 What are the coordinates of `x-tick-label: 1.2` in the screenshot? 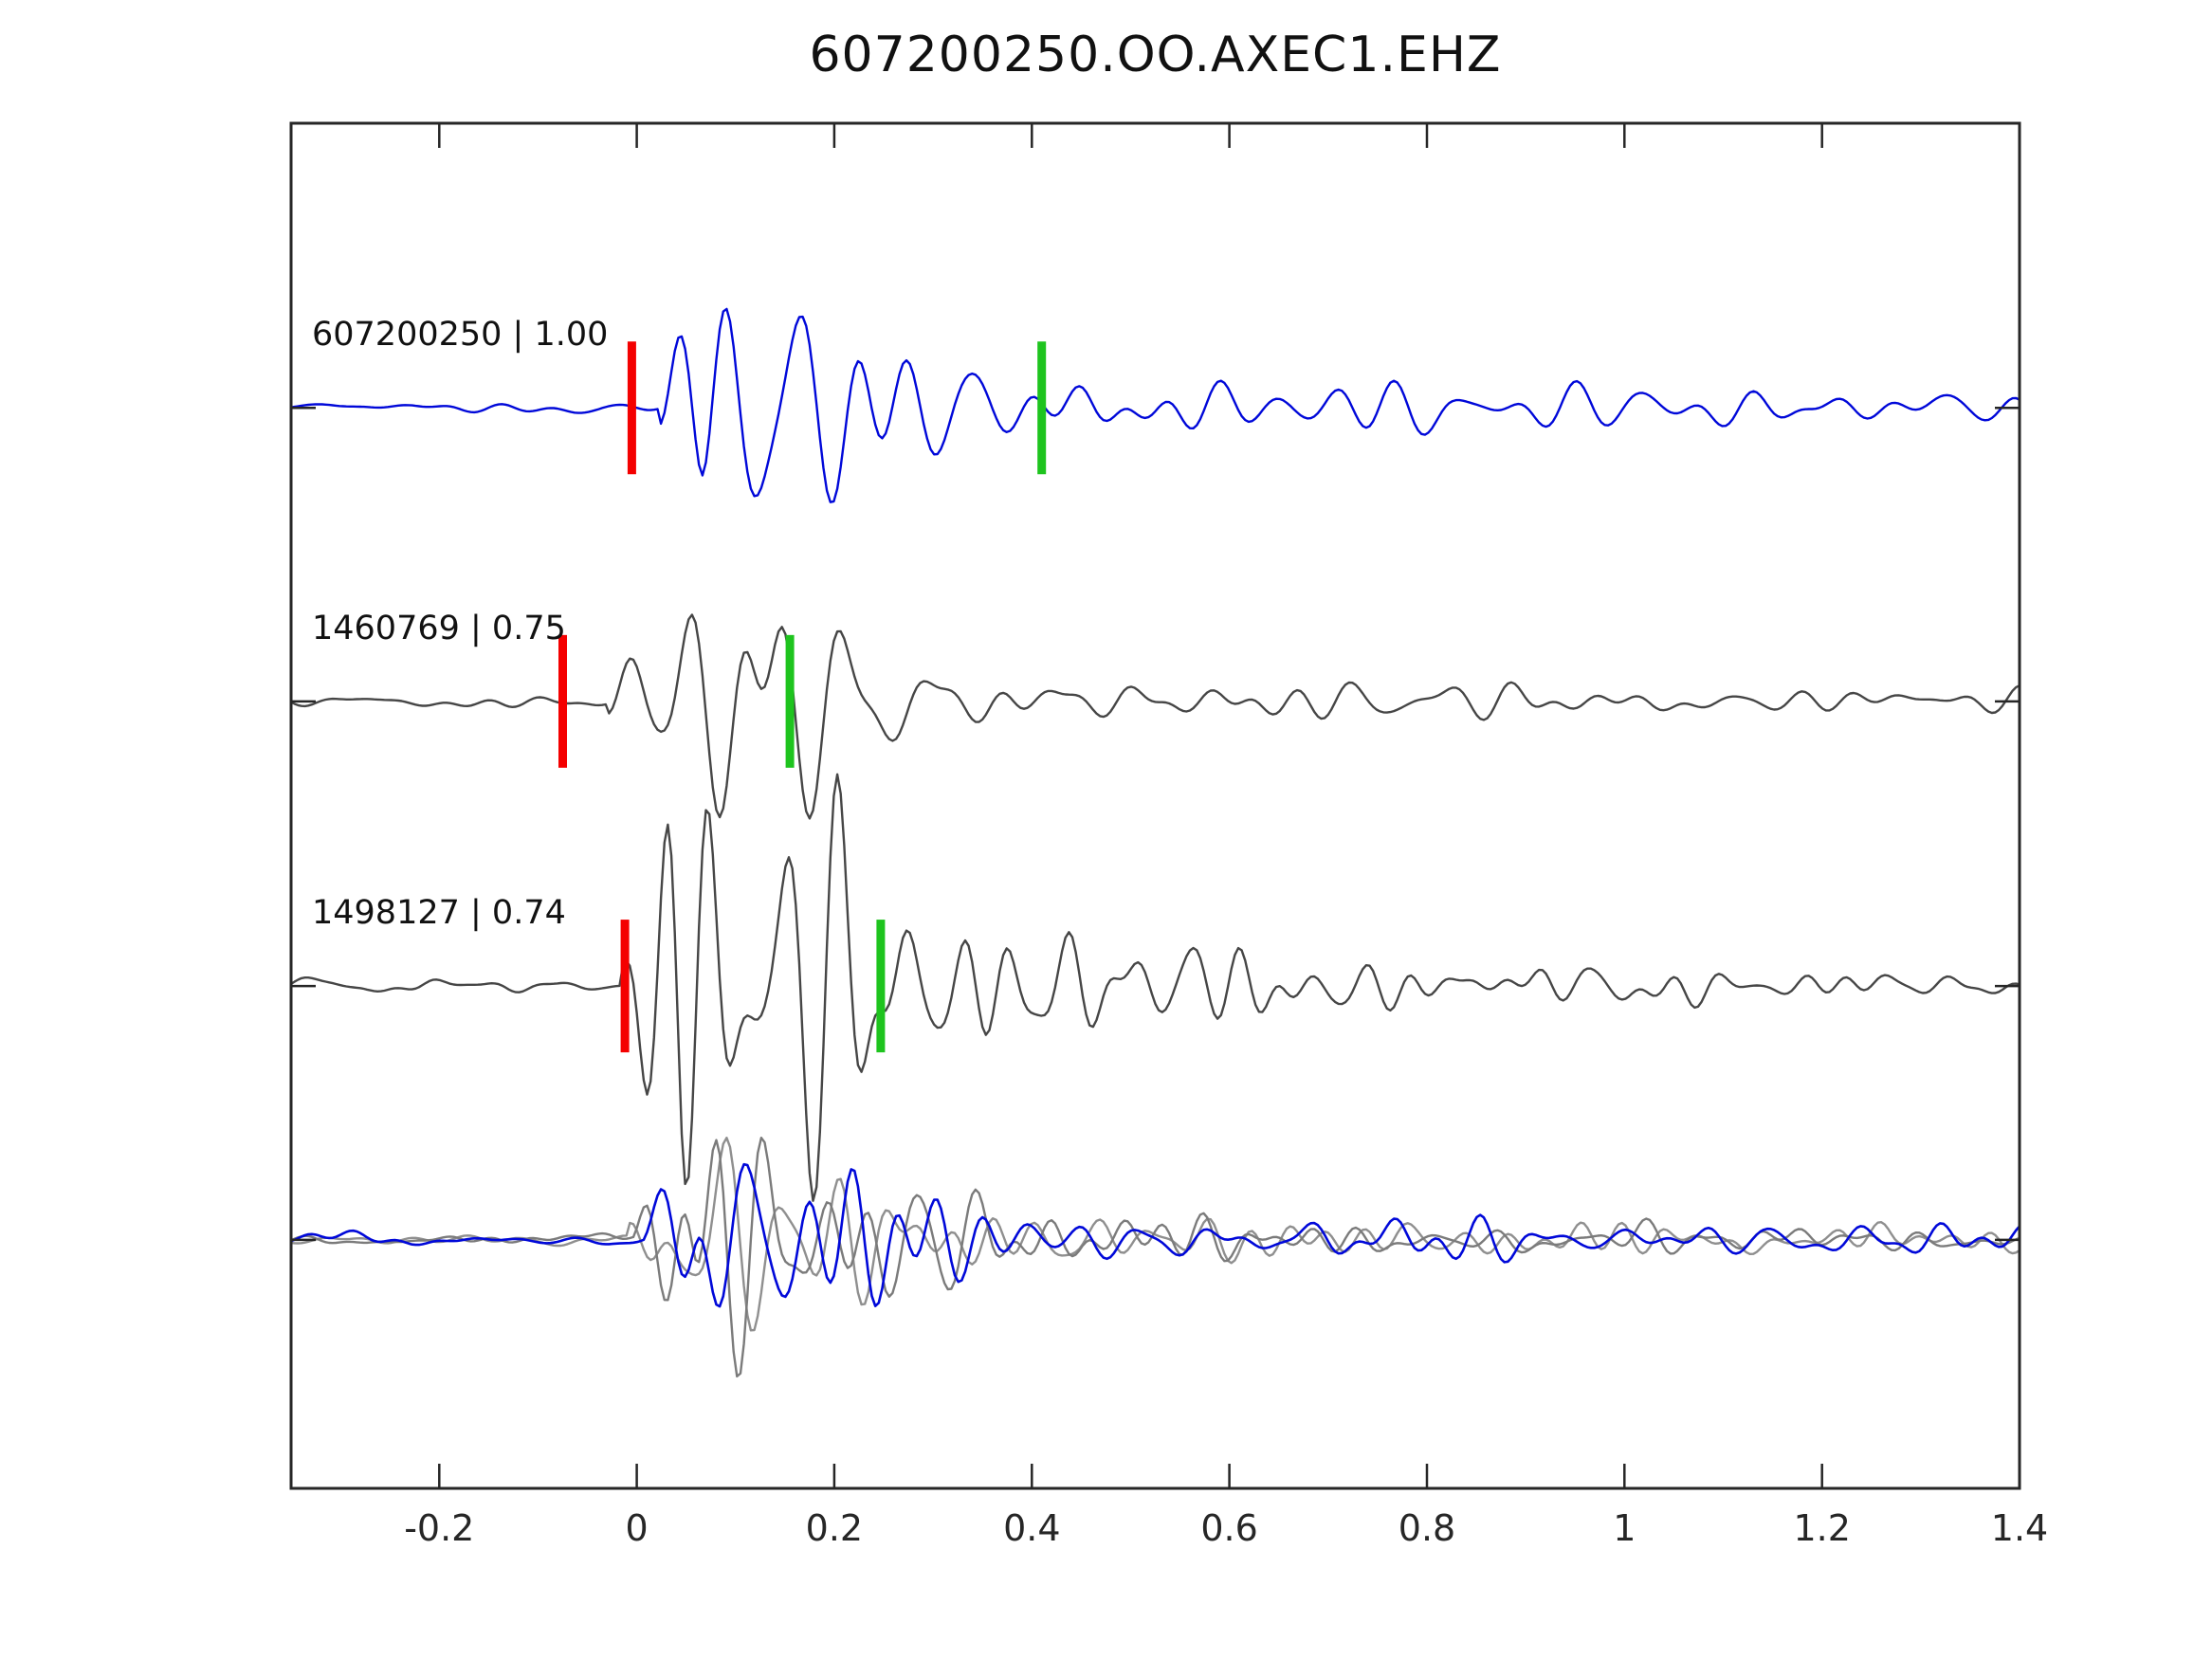 It's located at (1821, 1528).